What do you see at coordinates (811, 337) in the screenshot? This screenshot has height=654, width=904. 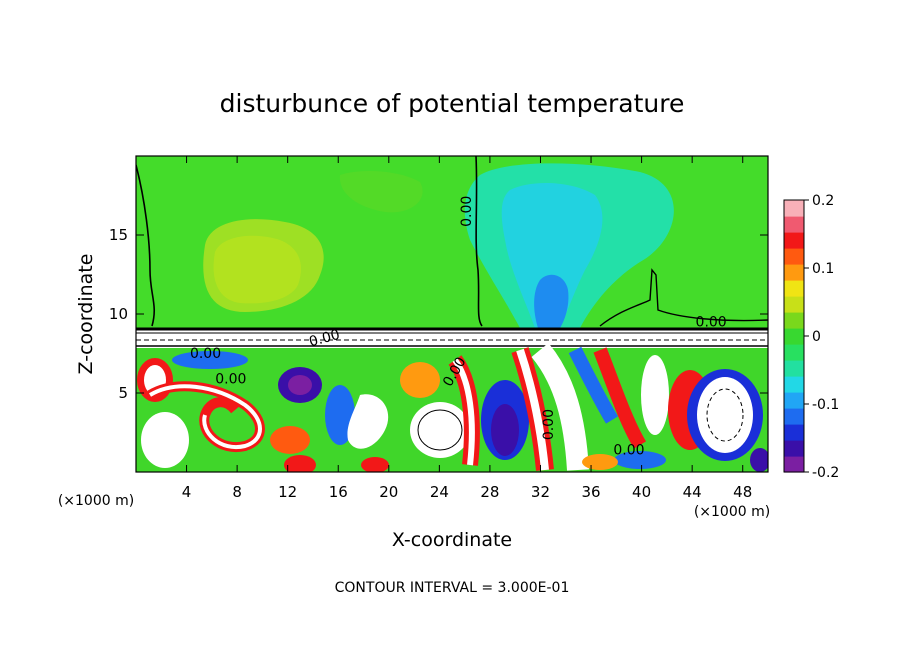 I see `colorbar: 0.2 0.1 0 -0.1 -0.2` at bounding box center [811, 337].